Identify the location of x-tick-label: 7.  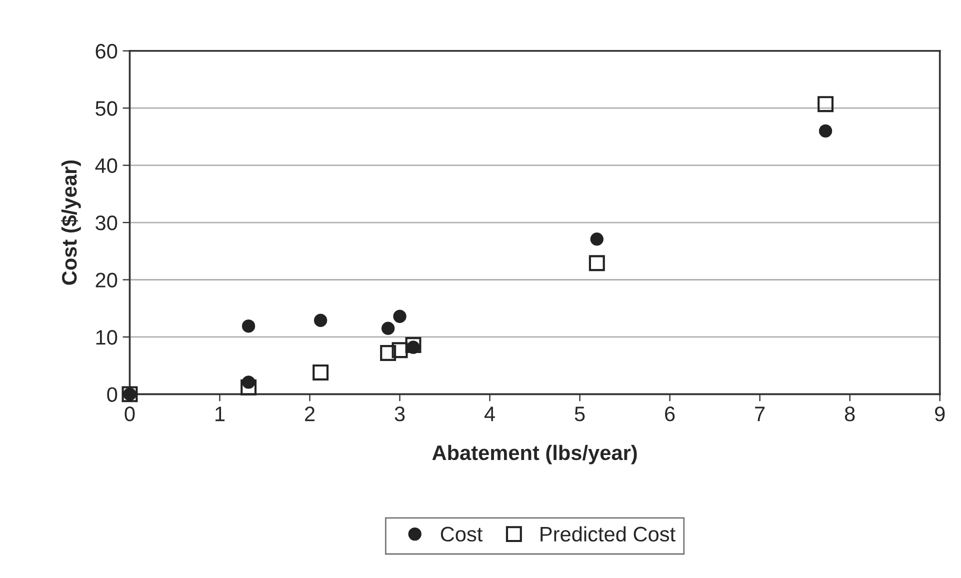
(760, 414).